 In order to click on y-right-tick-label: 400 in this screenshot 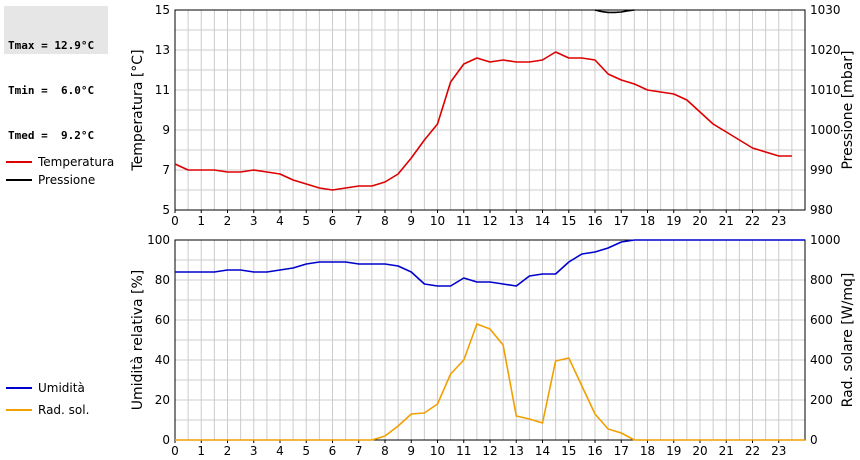, I will do `click(821, 360)`.